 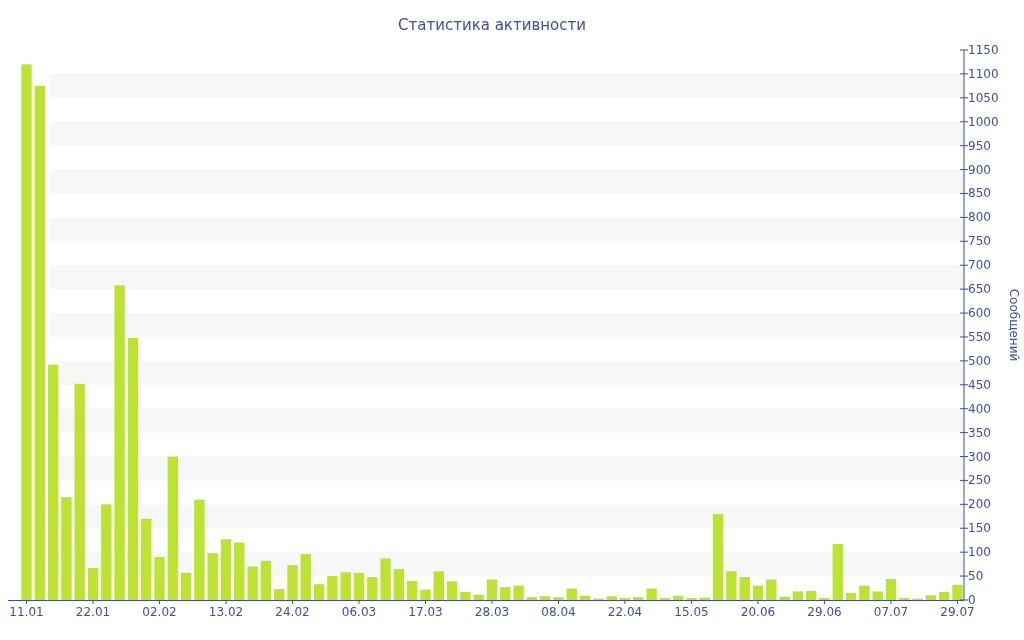 What do you see at coordinates (979, 504) in the screenshot?
I see `y-tick-label: 200` at bounding box center [979, 504].